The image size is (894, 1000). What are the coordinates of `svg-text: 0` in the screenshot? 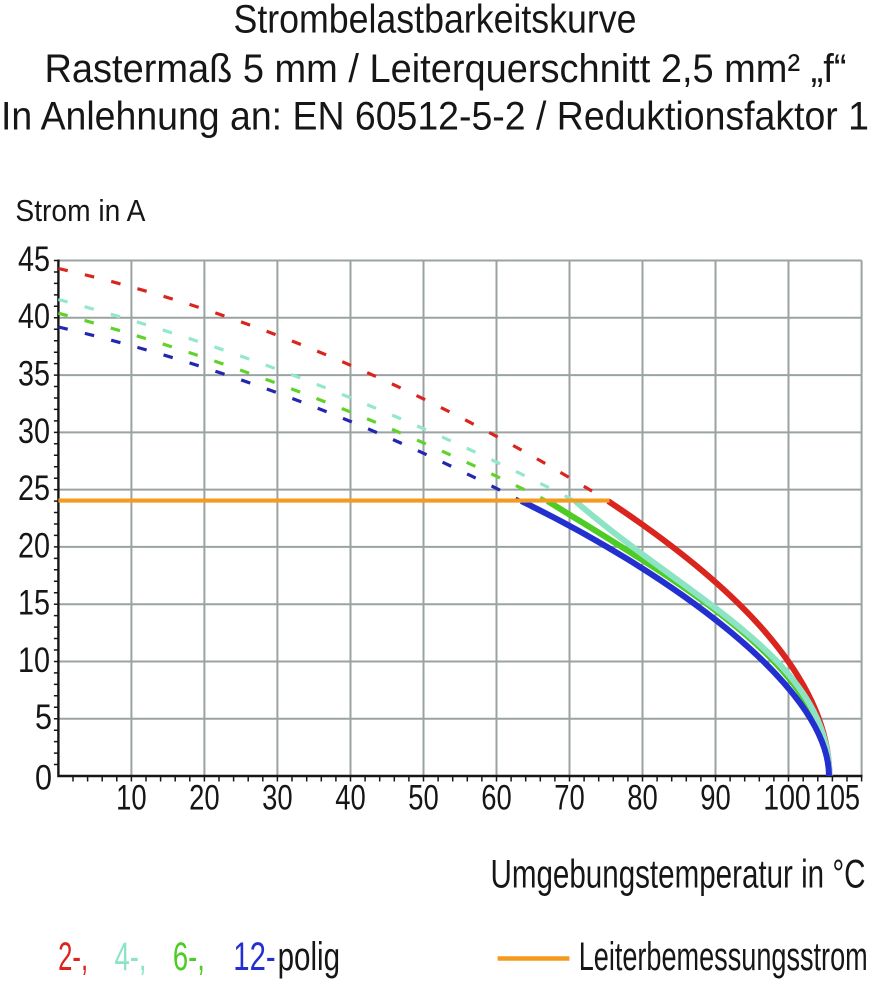 It's located at (43, 778).